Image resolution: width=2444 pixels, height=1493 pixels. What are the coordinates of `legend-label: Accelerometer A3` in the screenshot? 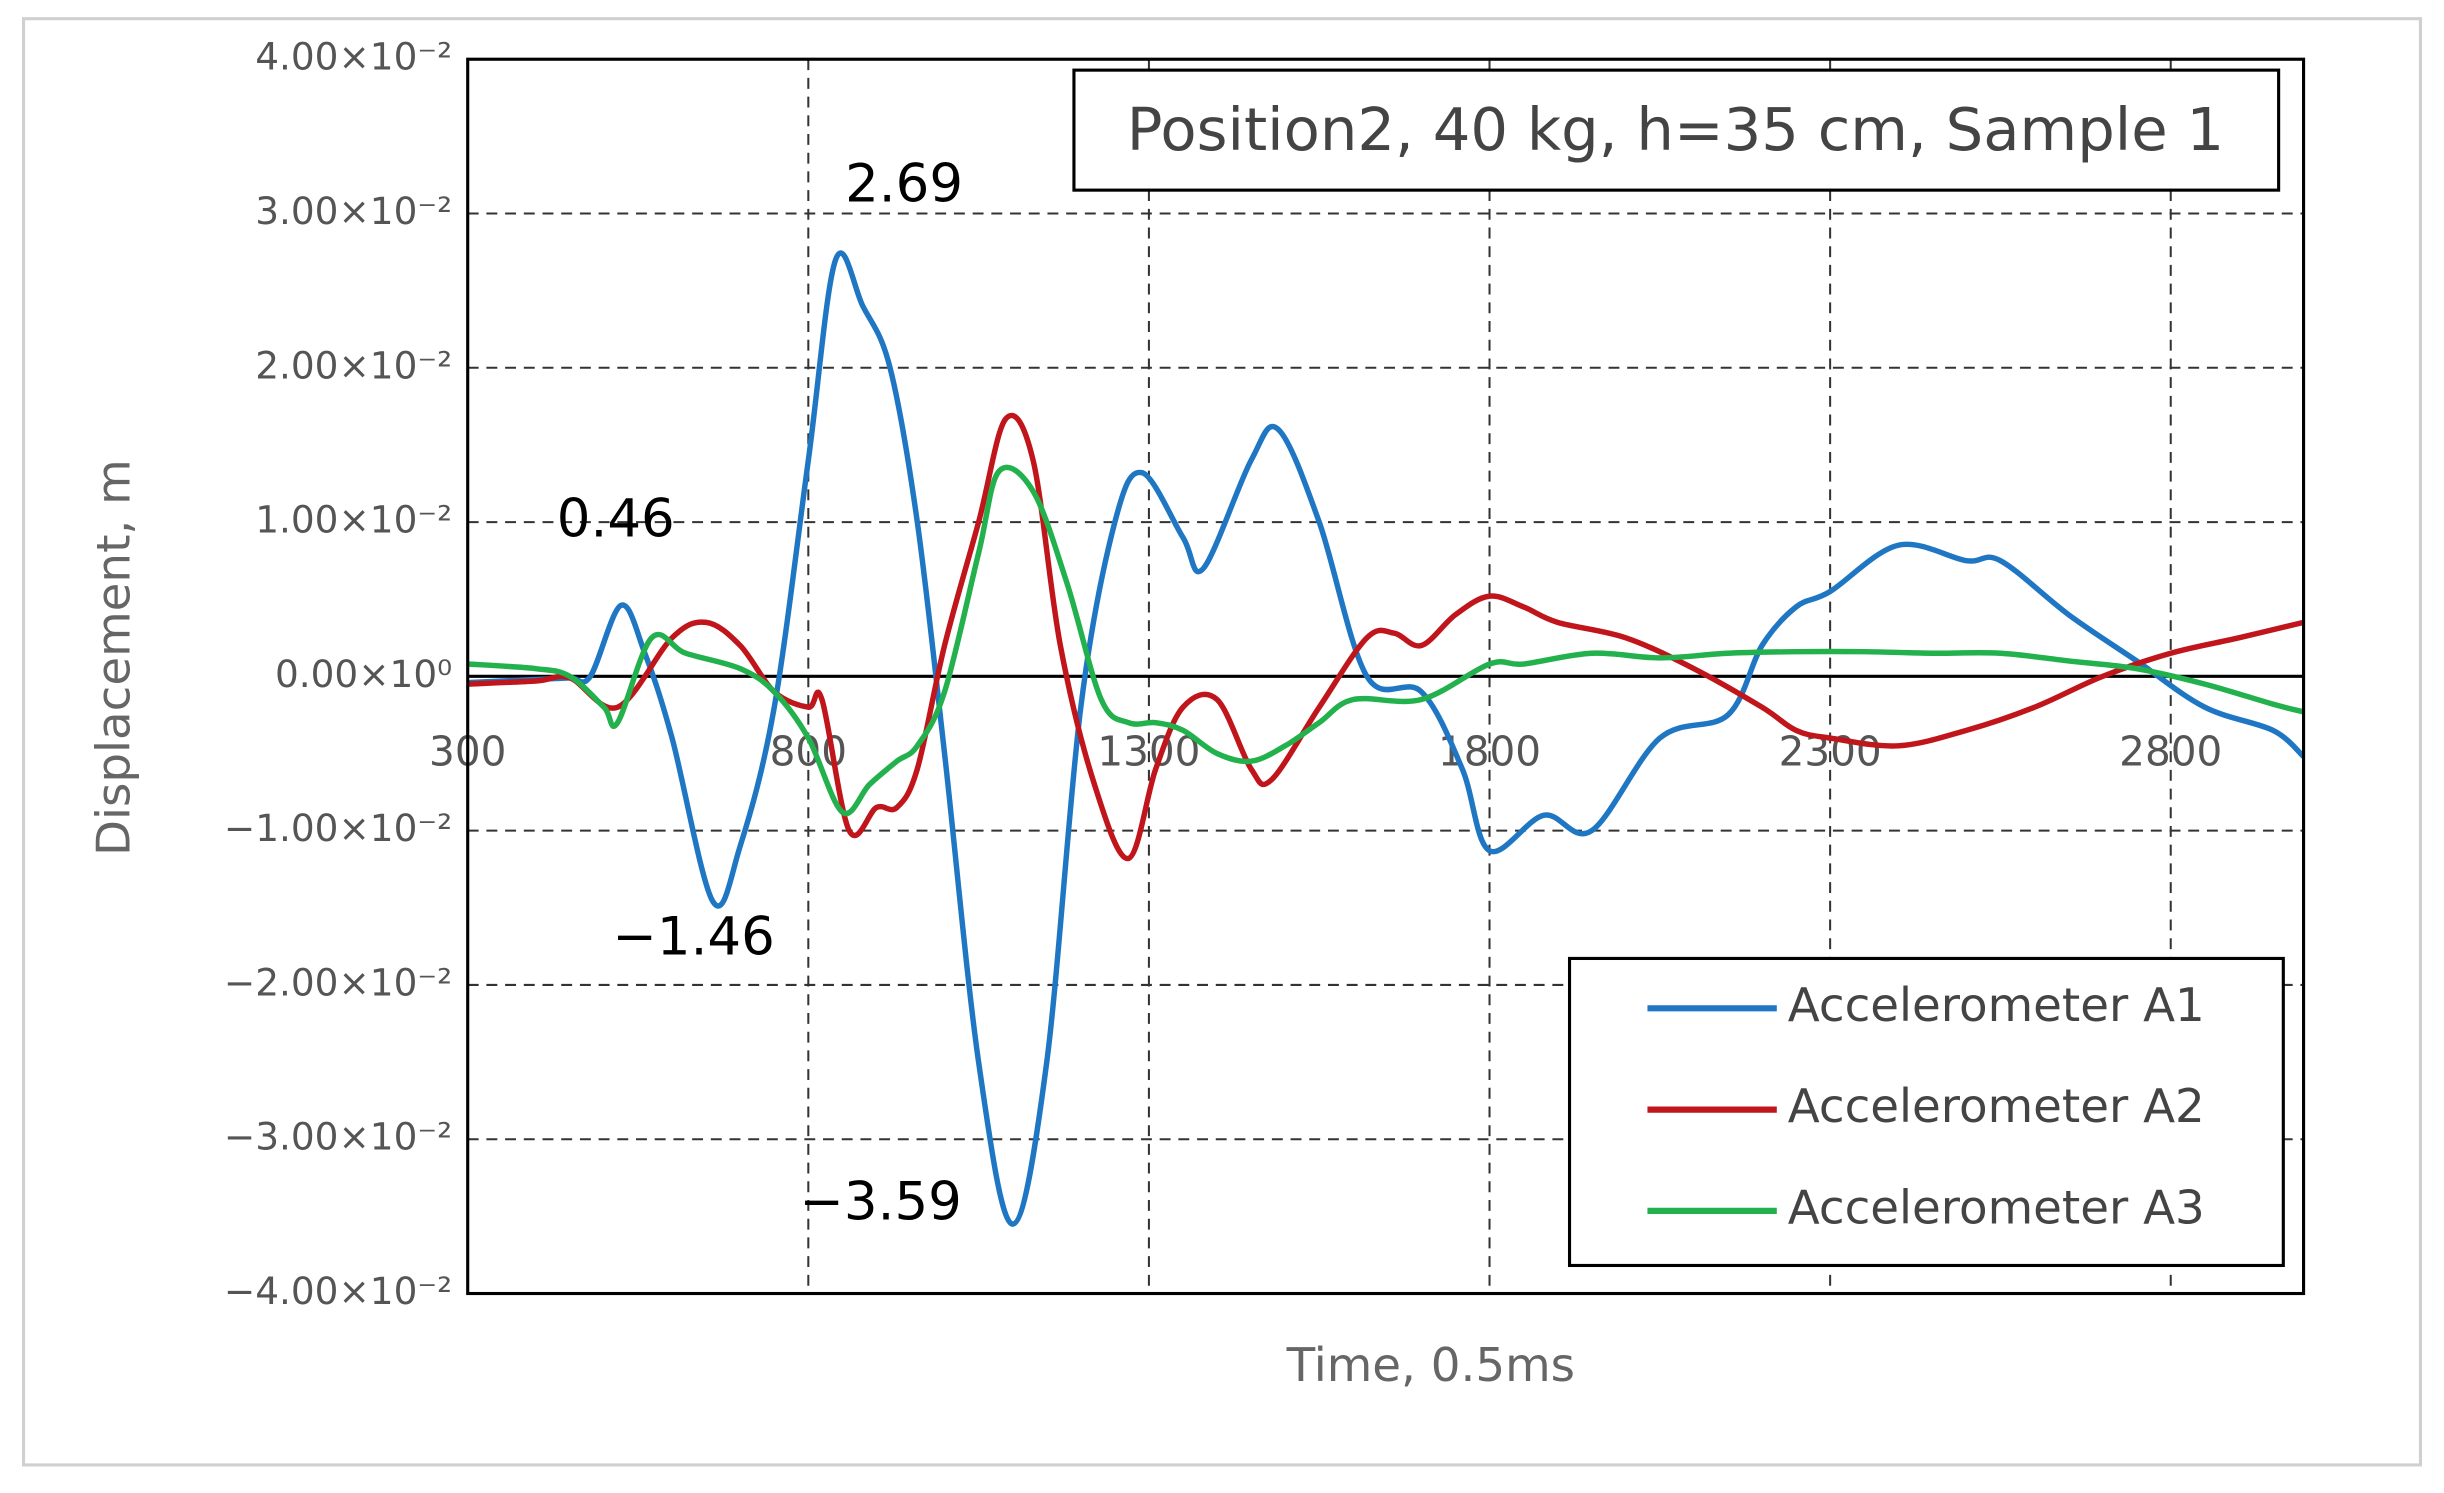 It's located at (1996, 1208).